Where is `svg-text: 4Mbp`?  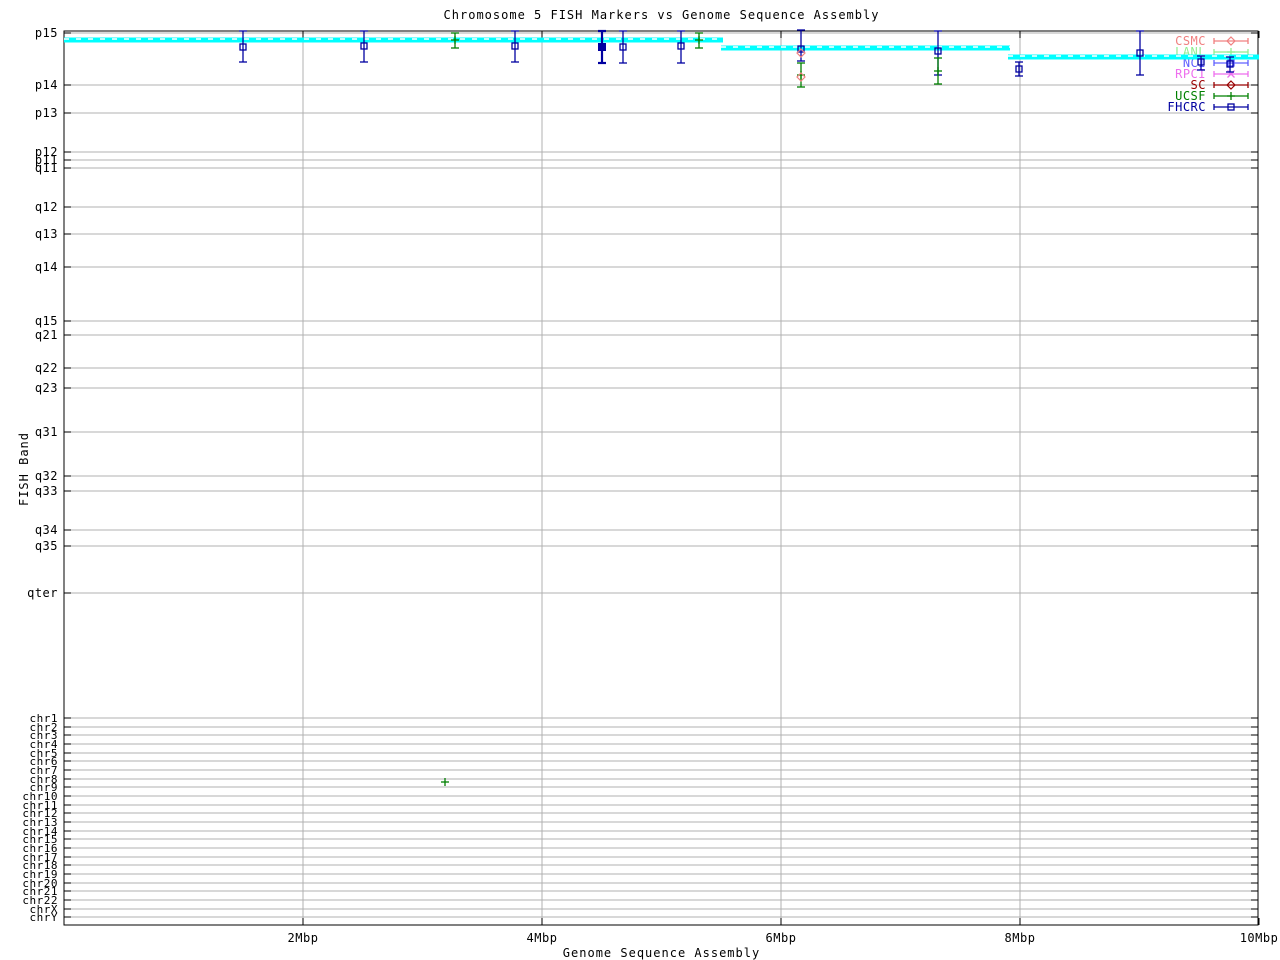
svg-text: 4Mbp is located at coordinates (542, 938).